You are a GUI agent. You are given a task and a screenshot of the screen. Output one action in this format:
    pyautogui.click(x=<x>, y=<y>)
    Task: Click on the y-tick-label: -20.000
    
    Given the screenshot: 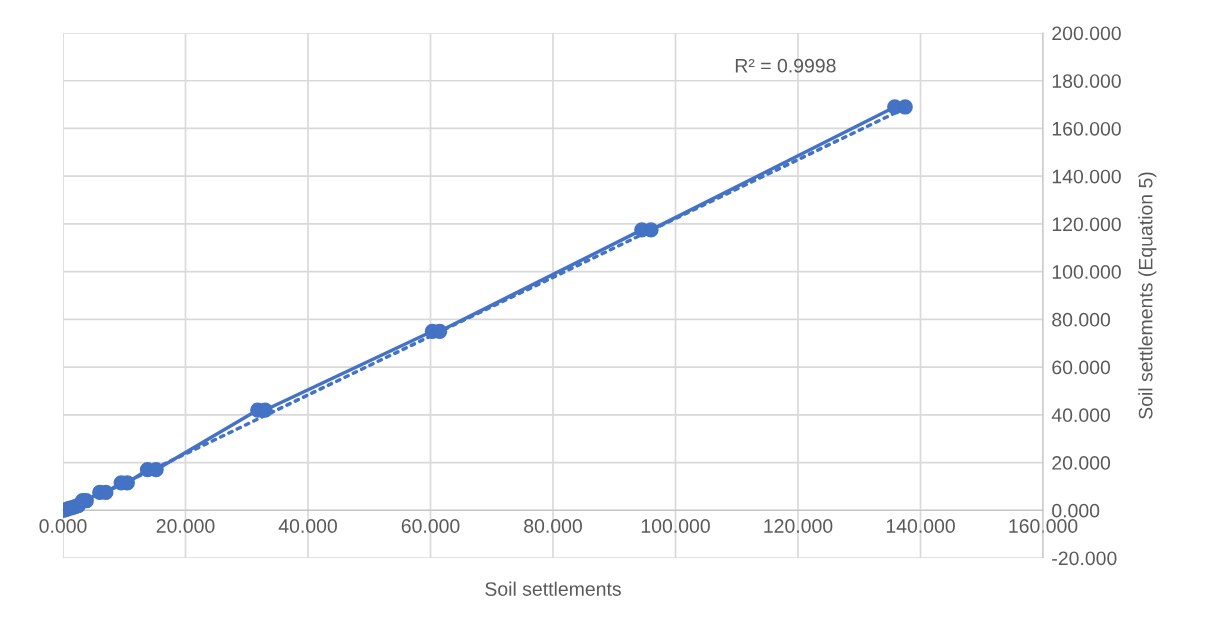 What is the action you would take?
    pyautogui.click(x=1084, y=558)
    